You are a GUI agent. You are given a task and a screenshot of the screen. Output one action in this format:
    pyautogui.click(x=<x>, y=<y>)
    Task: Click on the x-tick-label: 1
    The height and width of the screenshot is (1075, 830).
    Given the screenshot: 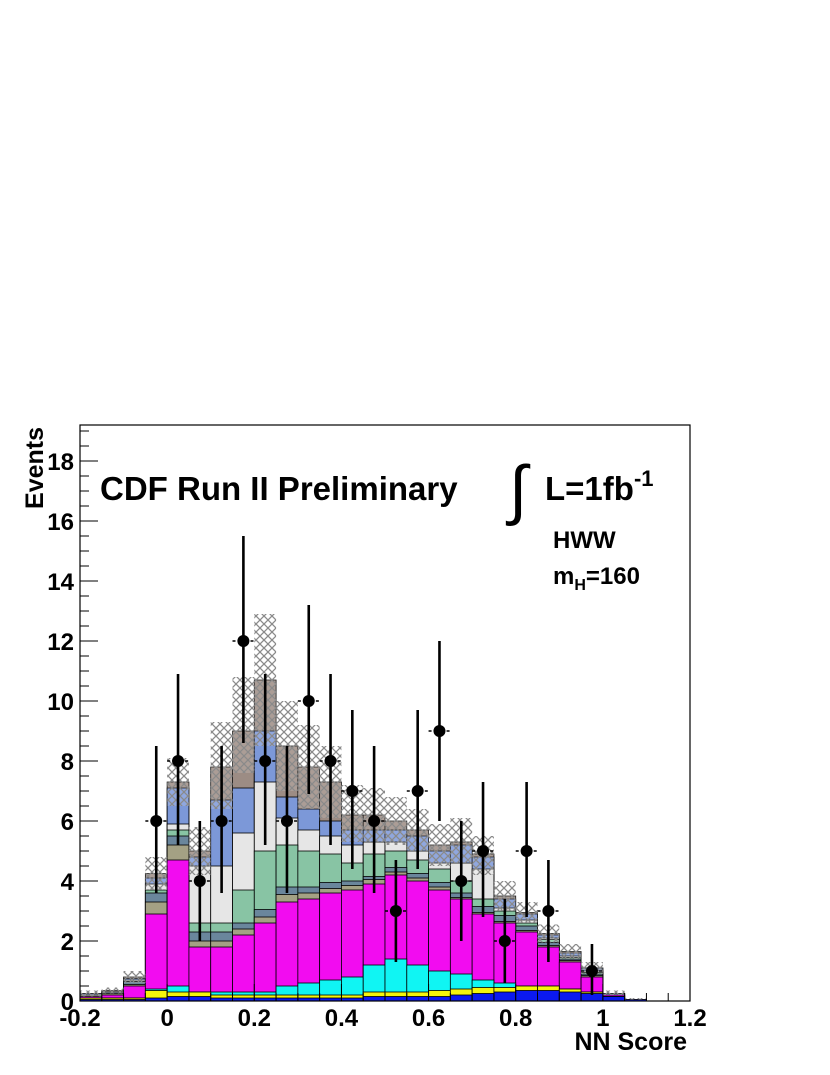 What is the action you would take?
    pyautogui.click(x=602, y=1018)
    